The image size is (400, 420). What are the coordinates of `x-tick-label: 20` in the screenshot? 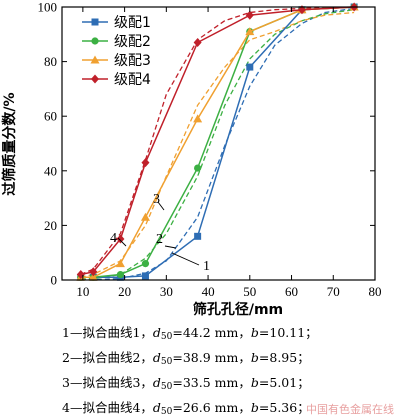 It's located at (124, 291).